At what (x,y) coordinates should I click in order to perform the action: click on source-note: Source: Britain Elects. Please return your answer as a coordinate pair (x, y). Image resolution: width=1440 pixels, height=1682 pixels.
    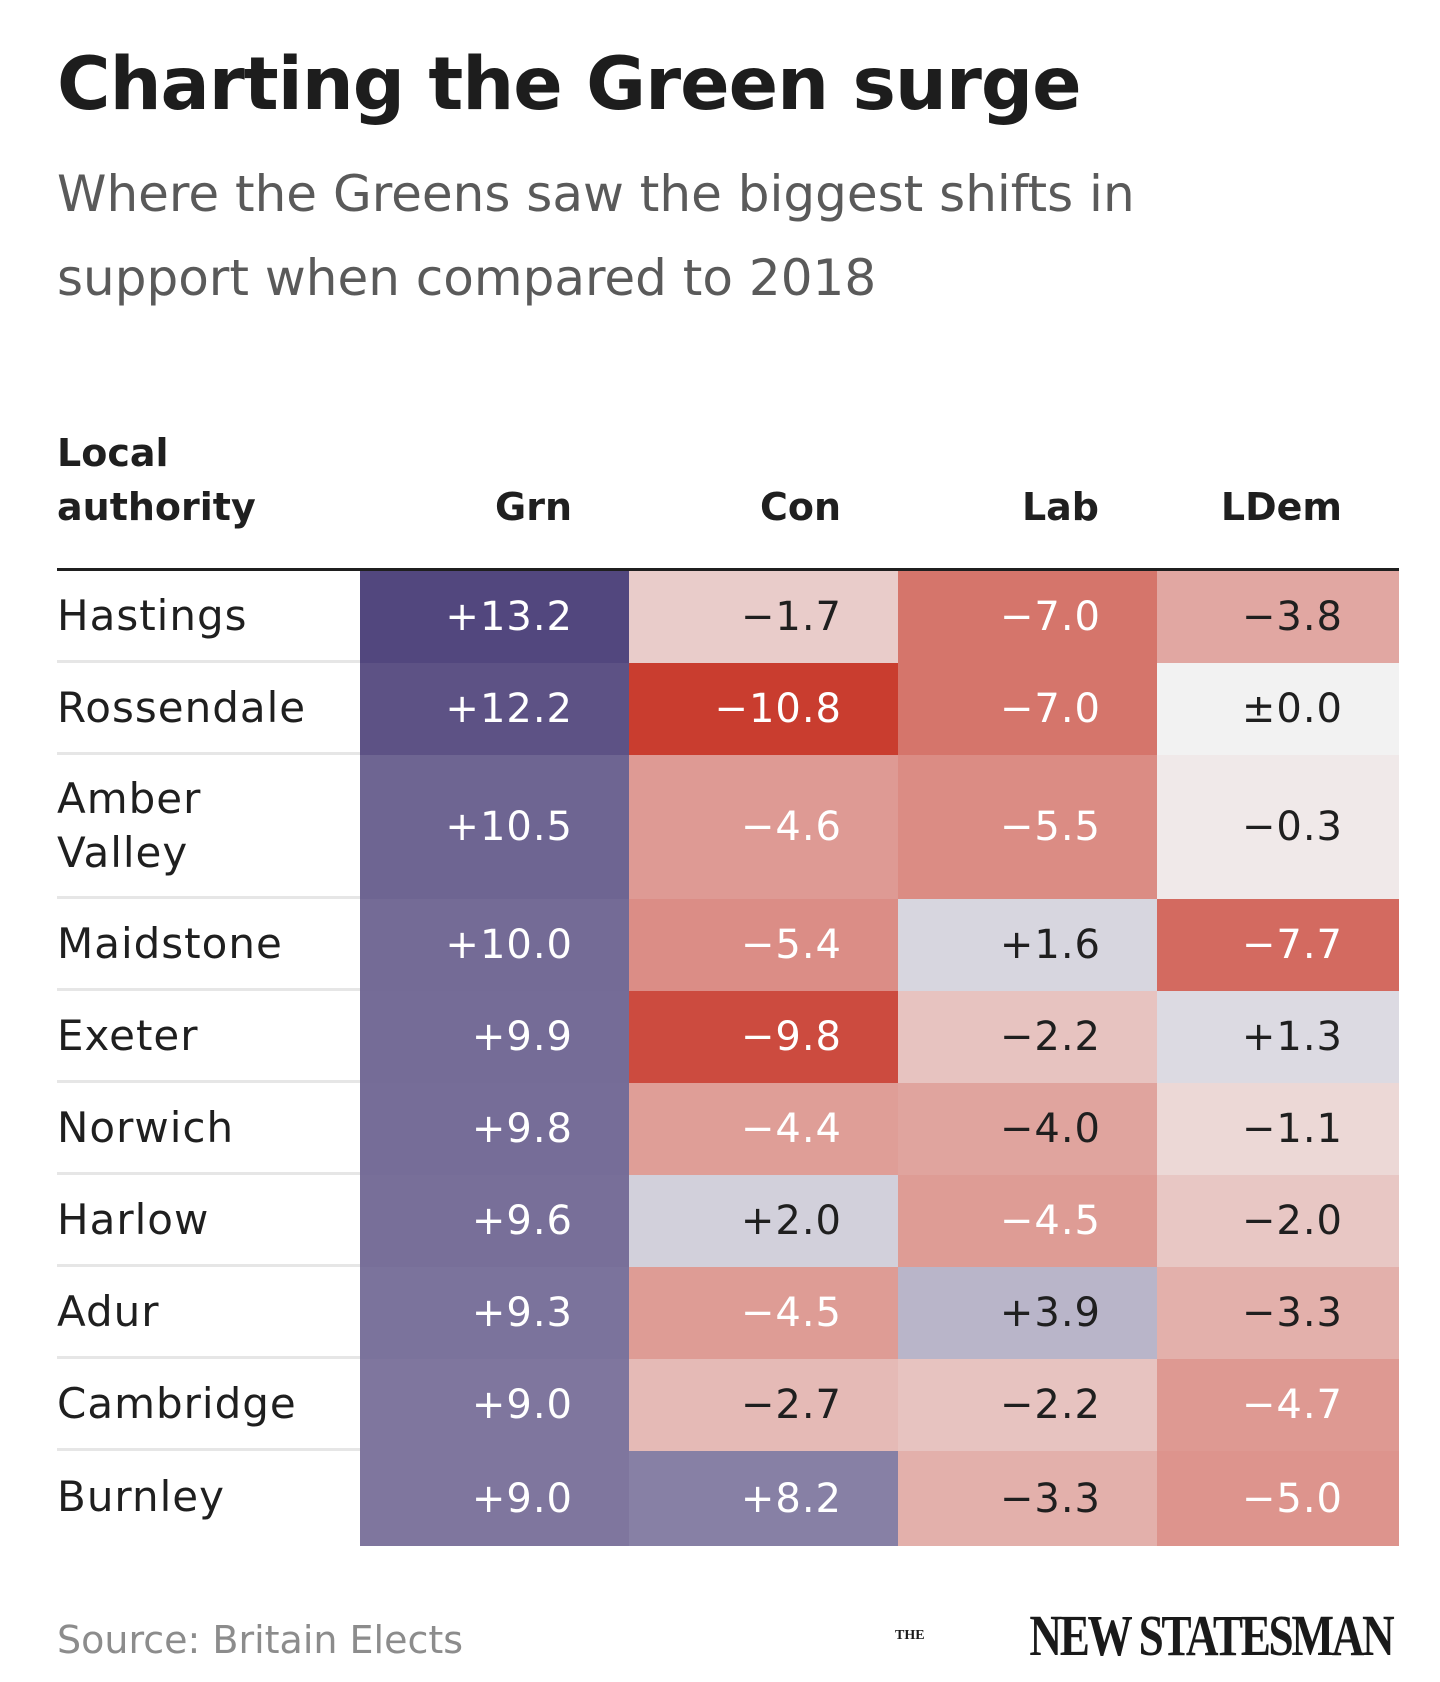
    Looking at the image, I should click on (260, 1640).